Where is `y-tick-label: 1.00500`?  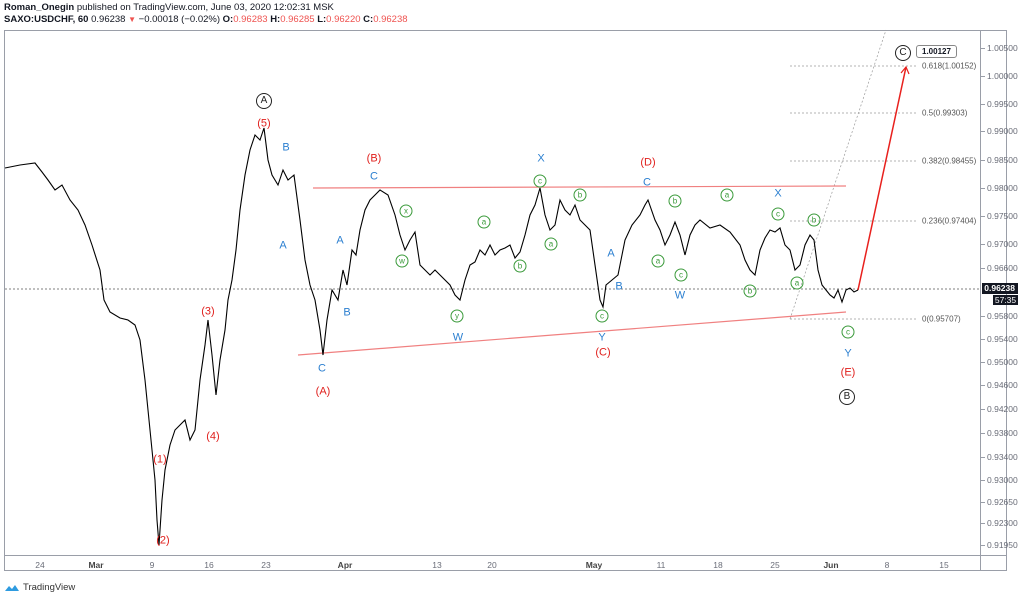 y-tick-label: 1.00500 is located at coordinates (1002, 48).